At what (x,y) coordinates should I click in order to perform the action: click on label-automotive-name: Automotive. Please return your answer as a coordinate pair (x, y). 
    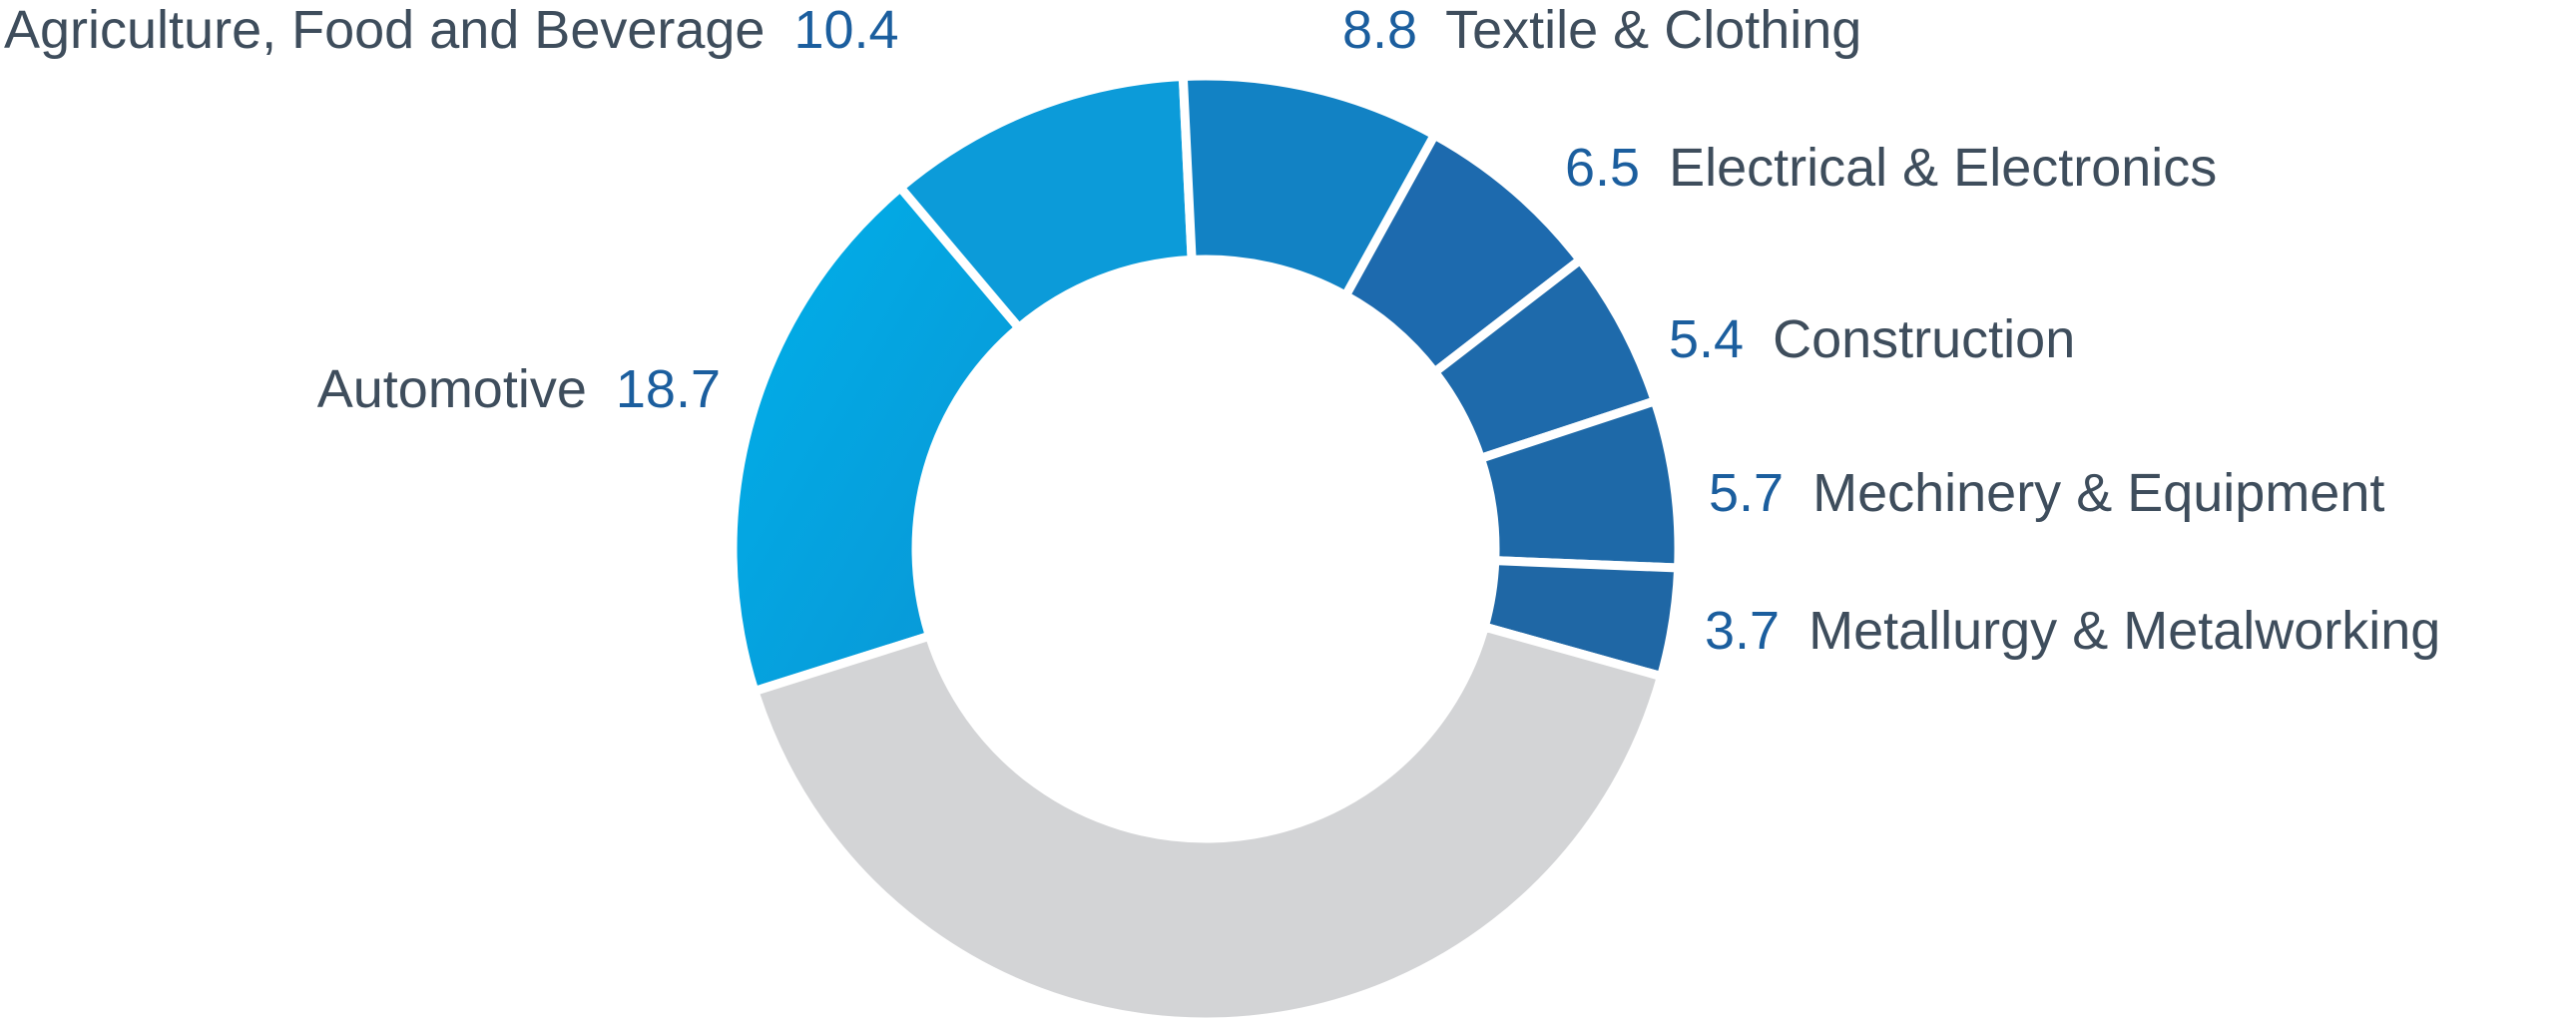
    Looking at the image, I should click on (452, 389).